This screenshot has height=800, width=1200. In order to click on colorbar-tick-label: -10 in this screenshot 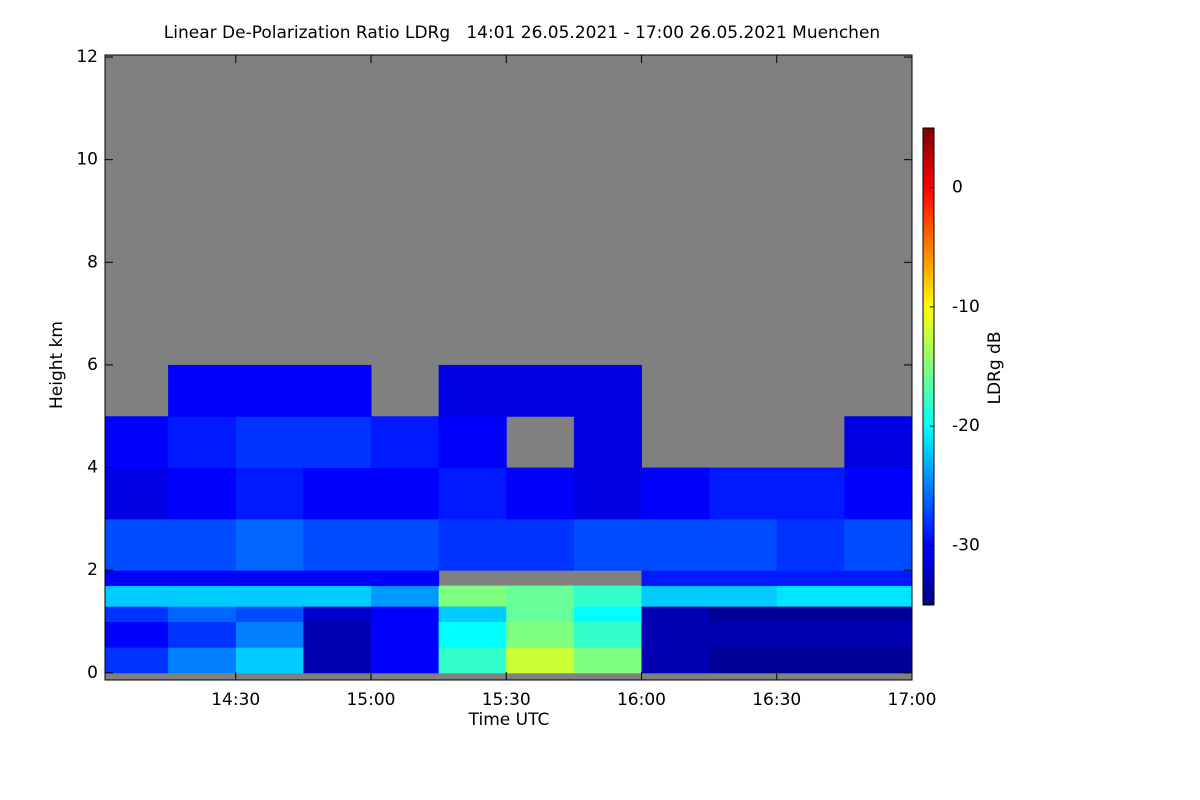, I will do `click(966, 307)`.